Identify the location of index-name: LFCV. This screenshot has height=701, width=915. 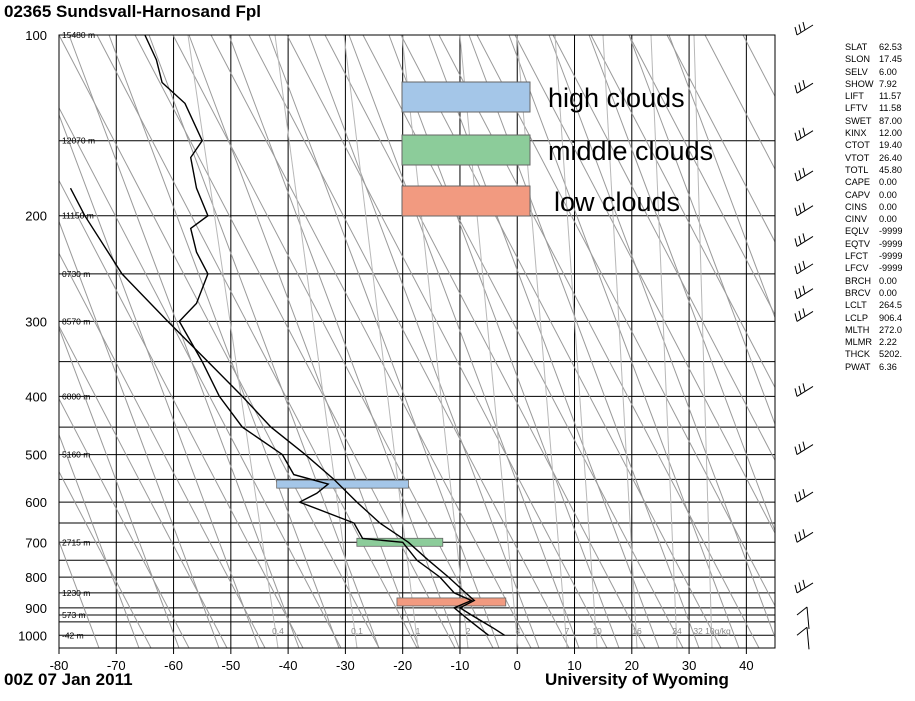
(857, 268).